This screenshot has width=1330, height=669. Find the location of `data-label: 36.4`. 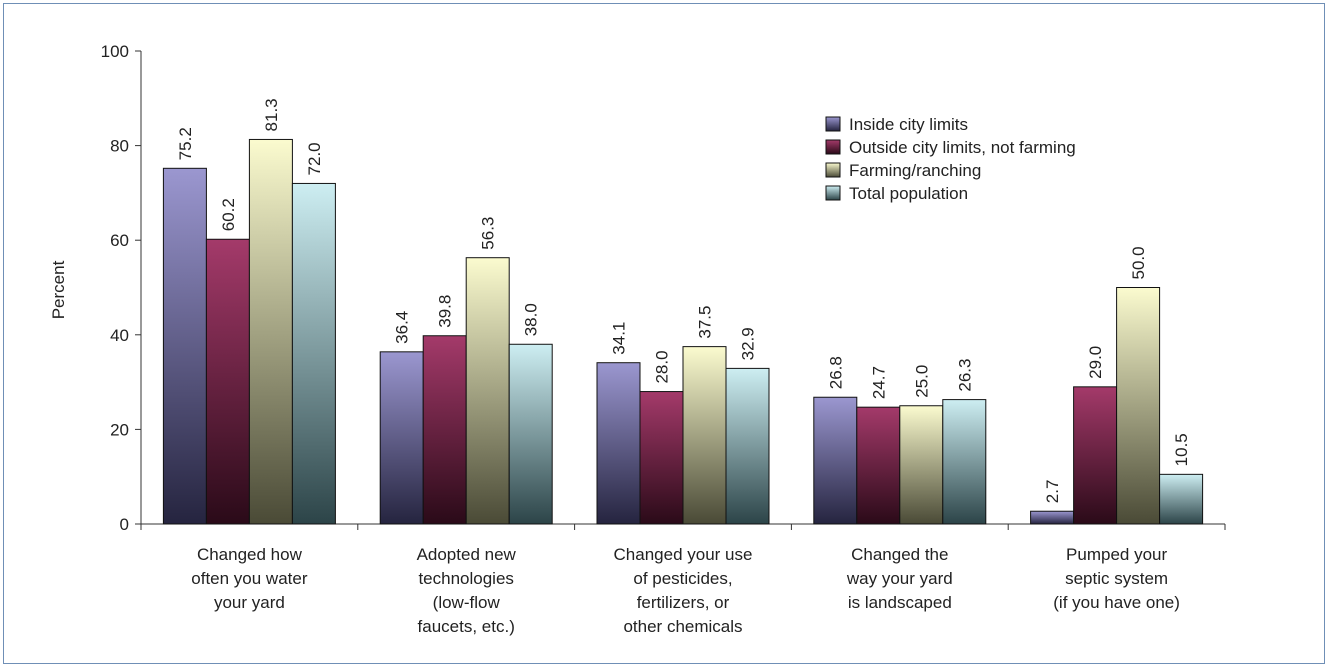

data-label: 36.4 is located at coordinates (402, 327).